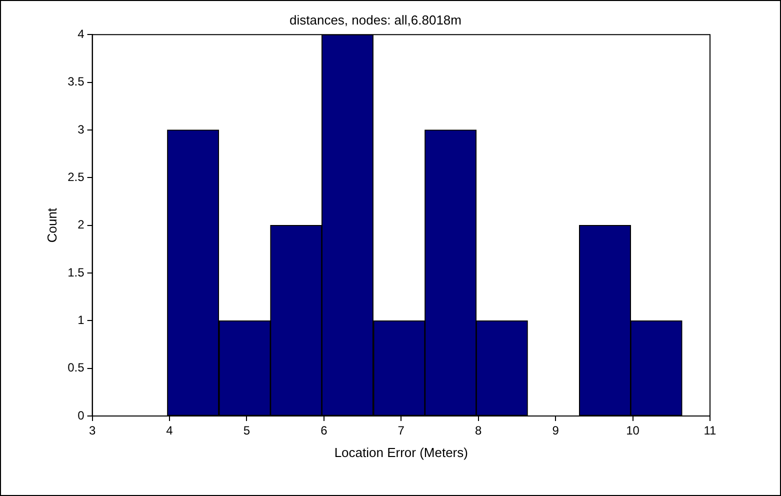  I want to click on x-tick-label: 5, so click(246, 431).